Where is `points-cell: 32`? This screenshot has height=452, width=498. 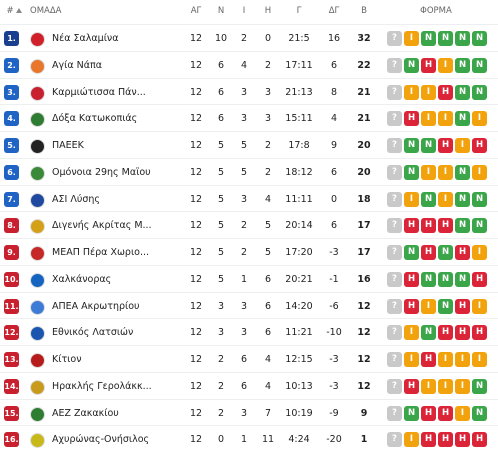 points-cell: 32 is located at coordinates (364, 38).